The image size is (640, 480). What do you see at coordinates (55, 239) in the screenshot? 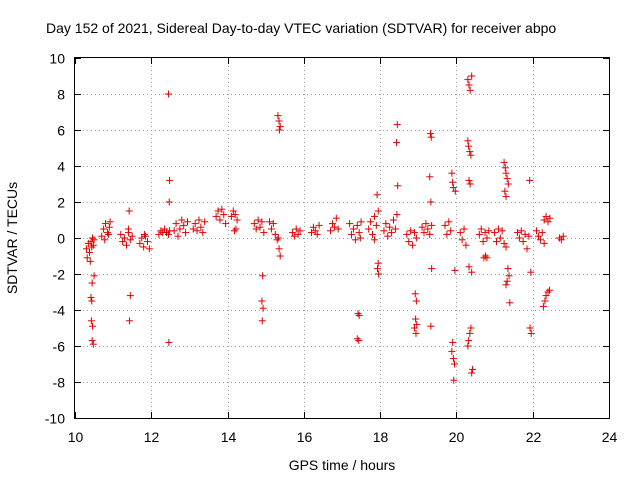
I see `y-tick-labels: -10 -8 -6 -4 -2 0 2 4 6 8 10` at bounding box center [55, 239].